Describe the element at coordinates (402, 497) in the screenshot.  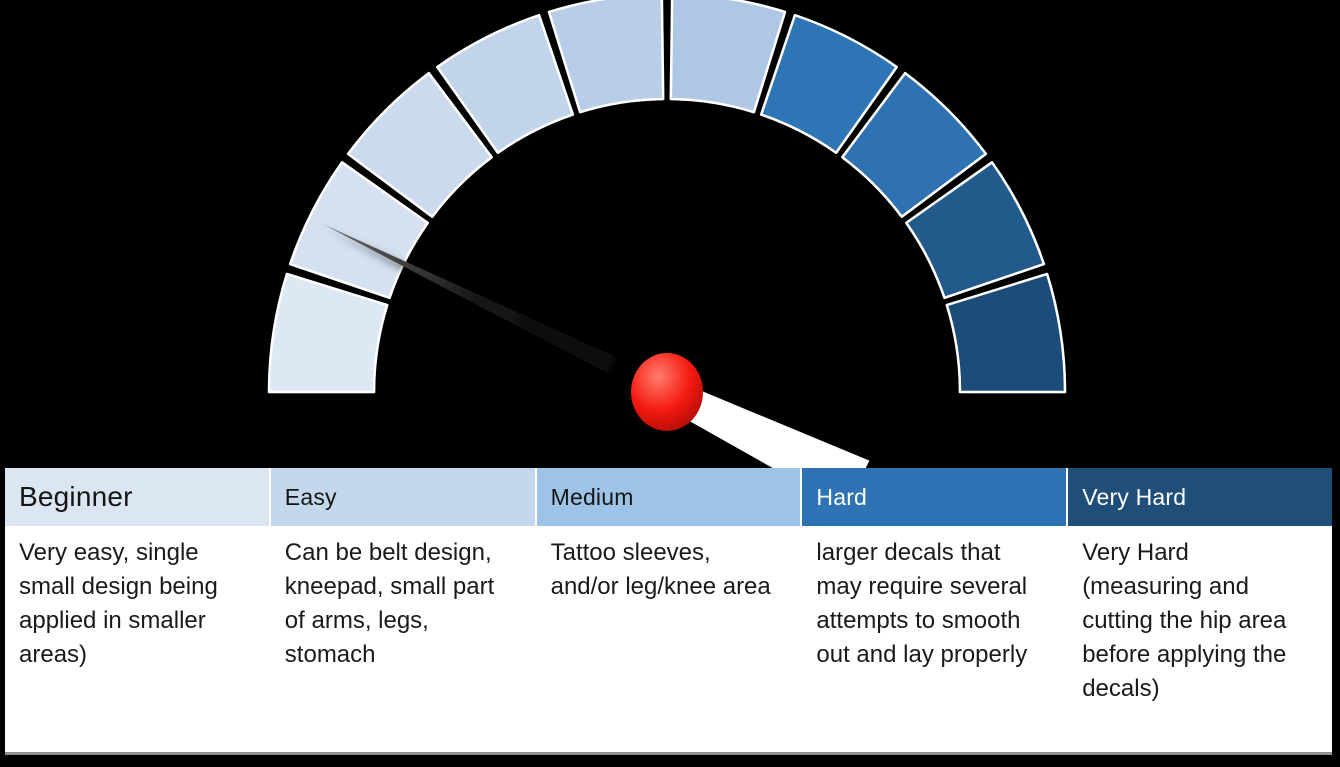
I see `header-easy: Easy` at that location.